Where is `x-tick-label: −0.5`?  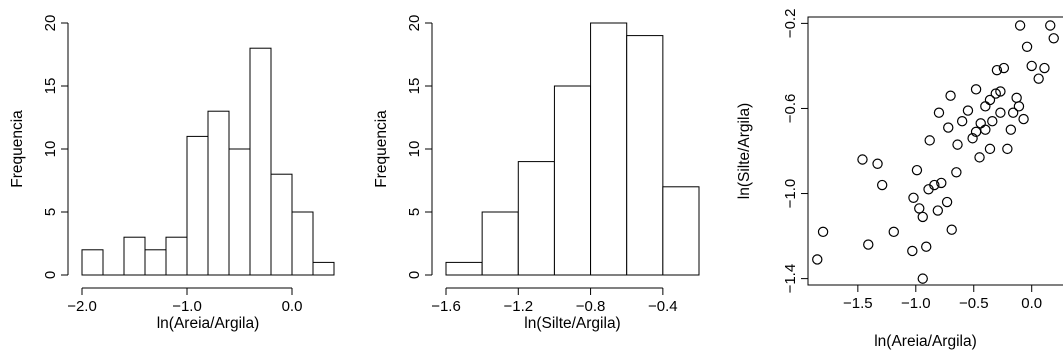 x-tick-label: −0.5 is located at coordinates (974, 303).